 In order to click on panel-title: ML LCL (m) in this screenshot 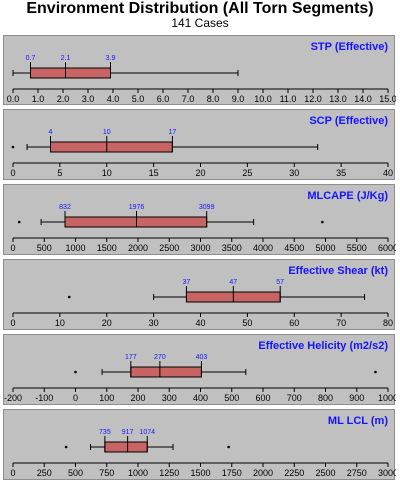, I will do `click(358, 421)`.